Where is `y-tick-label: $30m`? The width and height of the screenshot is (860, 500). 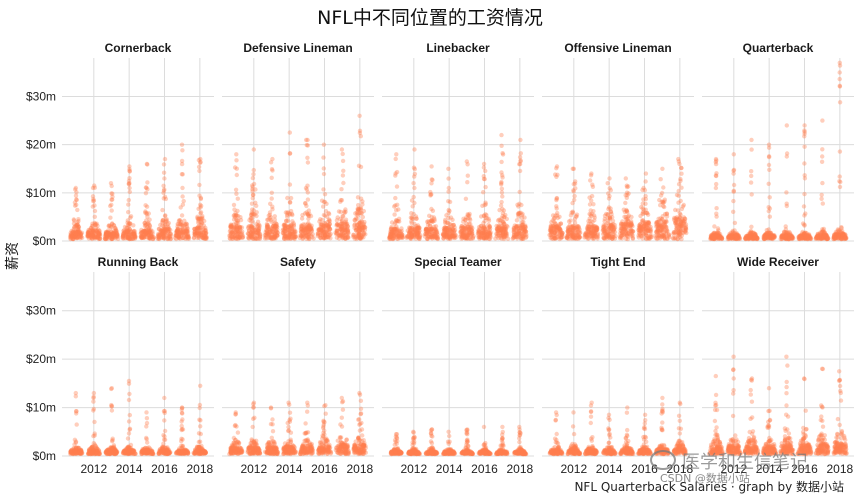
y-tick-label: $30m is located at coordinates (41, 97).